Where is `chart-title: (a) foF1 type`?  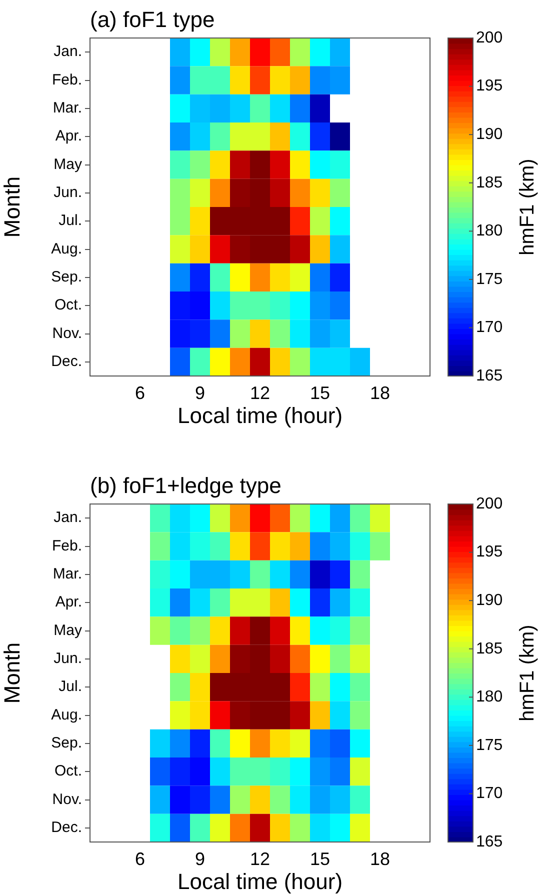
chart-title: (a) foF1 type is located at coordinates (152, 19).